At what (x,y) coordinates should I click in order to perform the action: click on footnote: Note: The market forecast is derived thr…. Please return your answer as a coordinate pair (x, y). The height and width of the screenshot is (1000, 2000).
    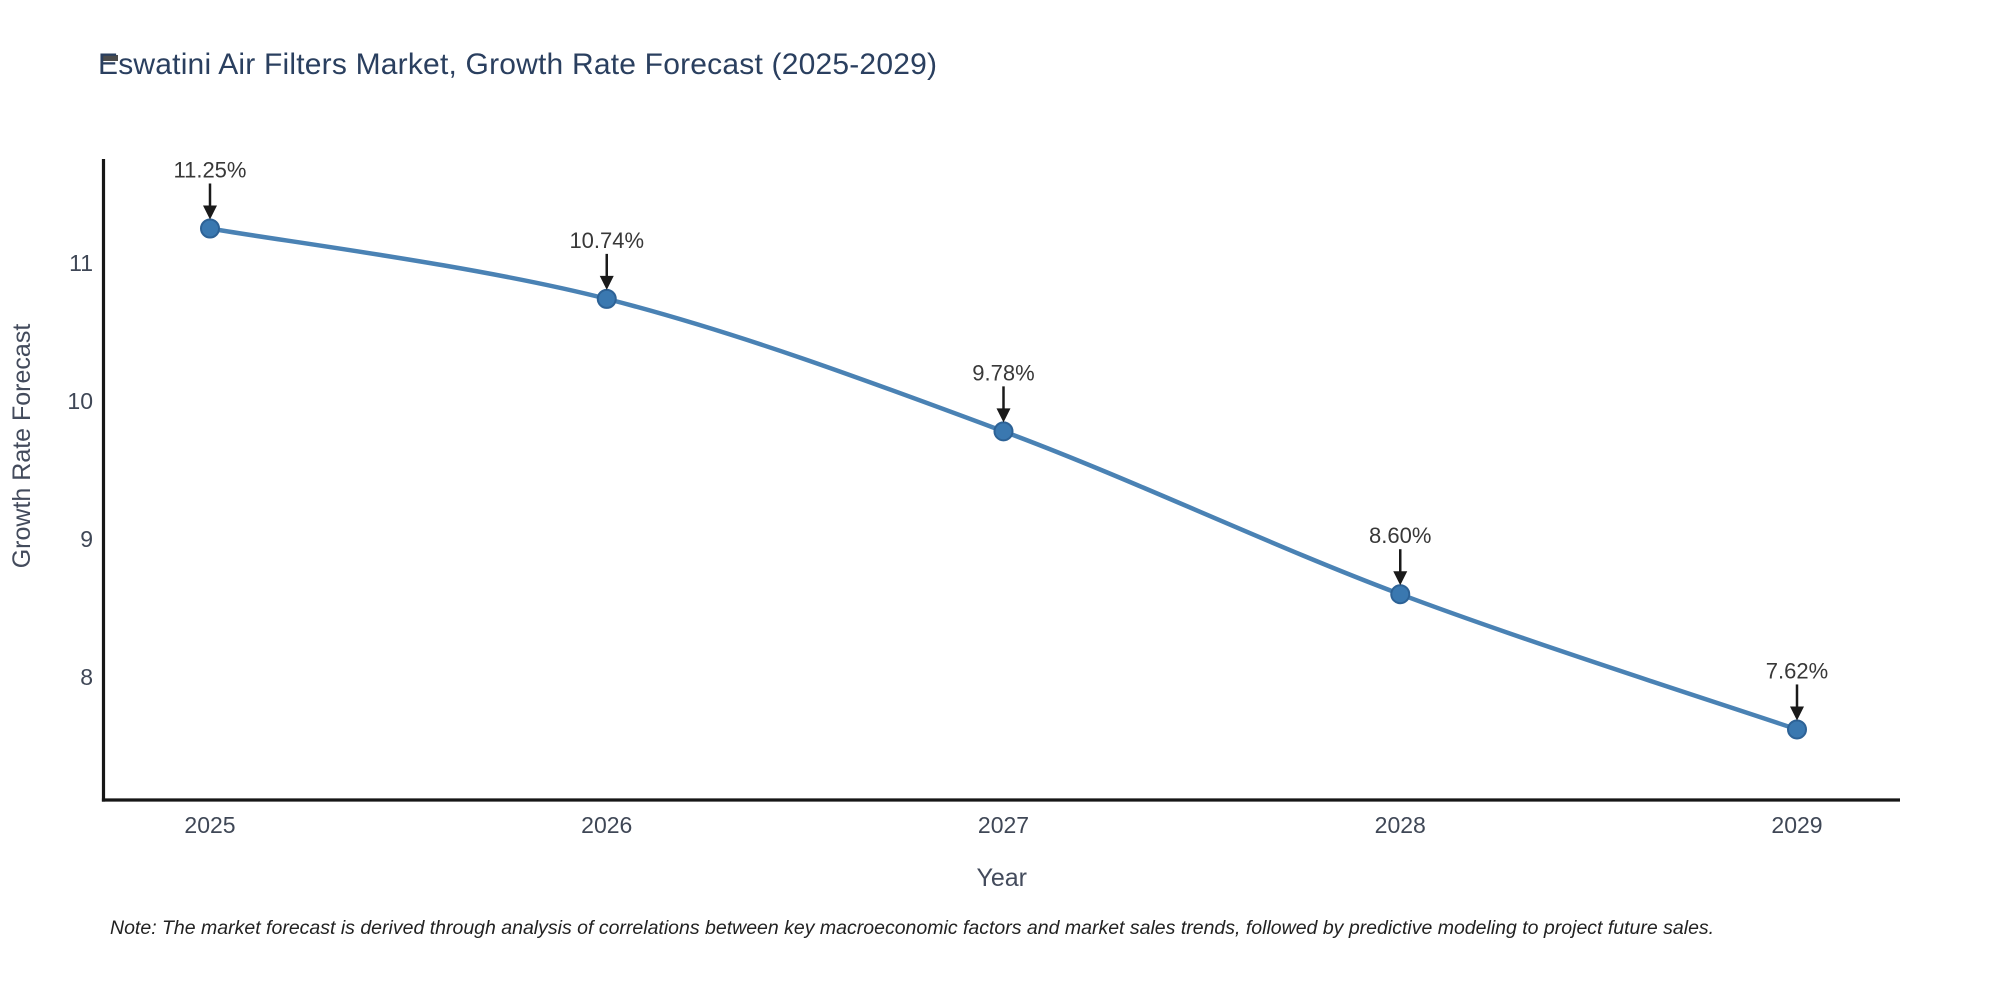
    Looking at the image, I should click on (912, 928).